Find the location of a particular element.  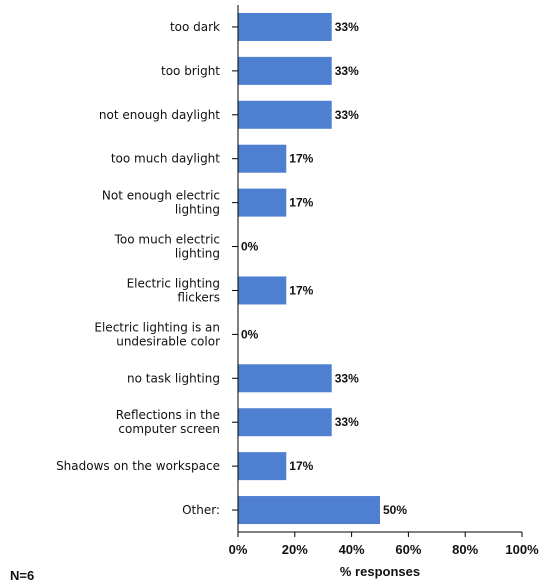

category-label: Electric lighting is an undesirable color is located at coordinates (157, 334).